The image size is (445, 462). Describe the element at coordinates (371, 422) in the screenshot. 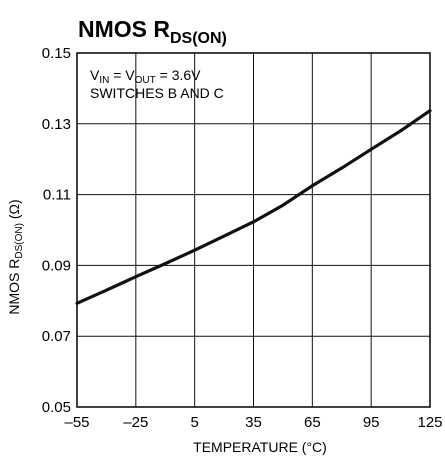

I see `x-tick-label: 95` at that location.